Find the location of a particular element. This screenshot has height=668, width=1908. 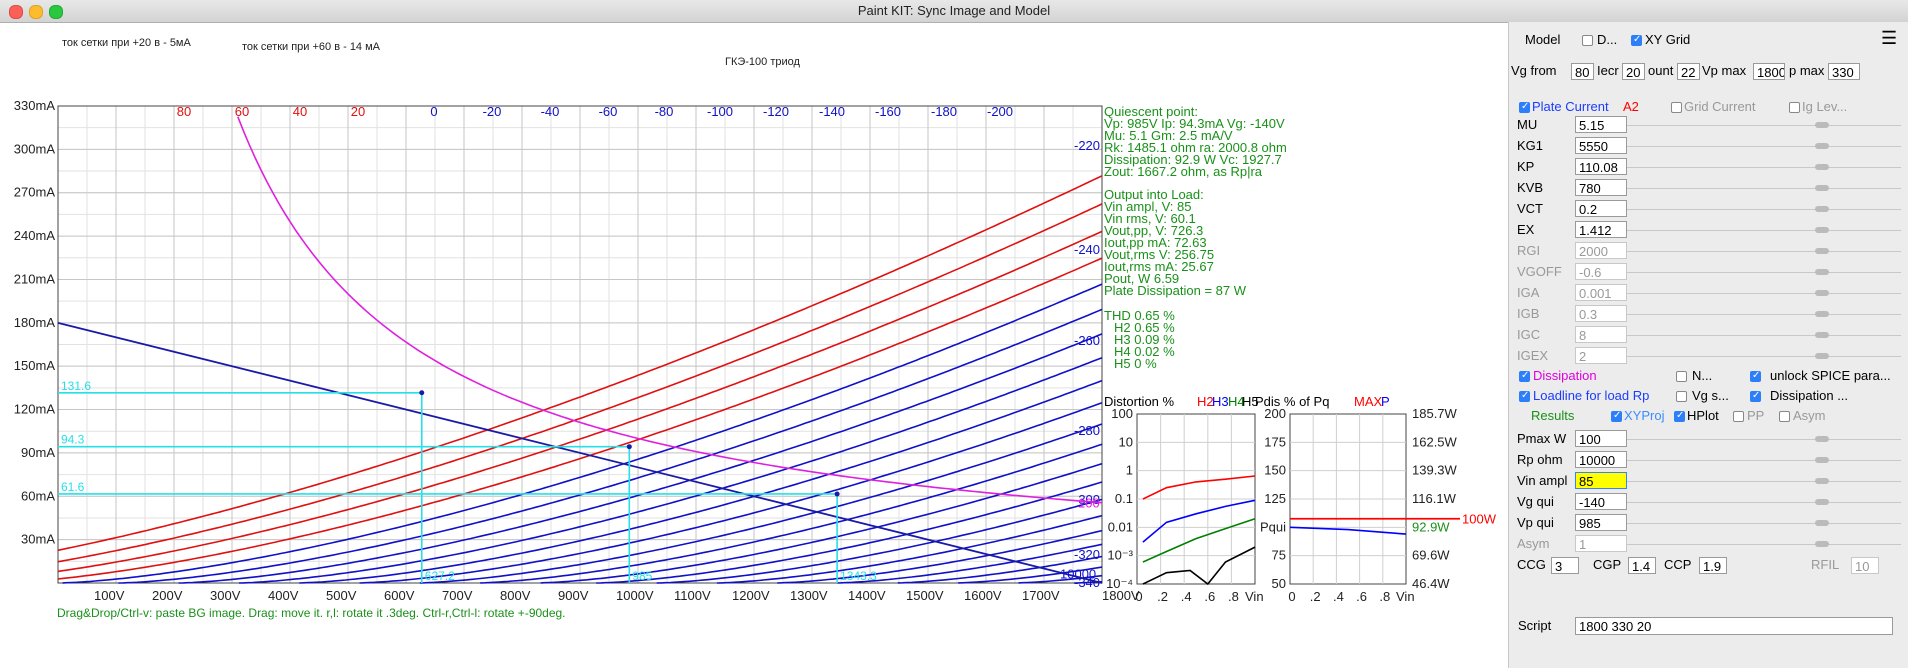

param-field-igc: 8 is located at coordinates (1601, 334).